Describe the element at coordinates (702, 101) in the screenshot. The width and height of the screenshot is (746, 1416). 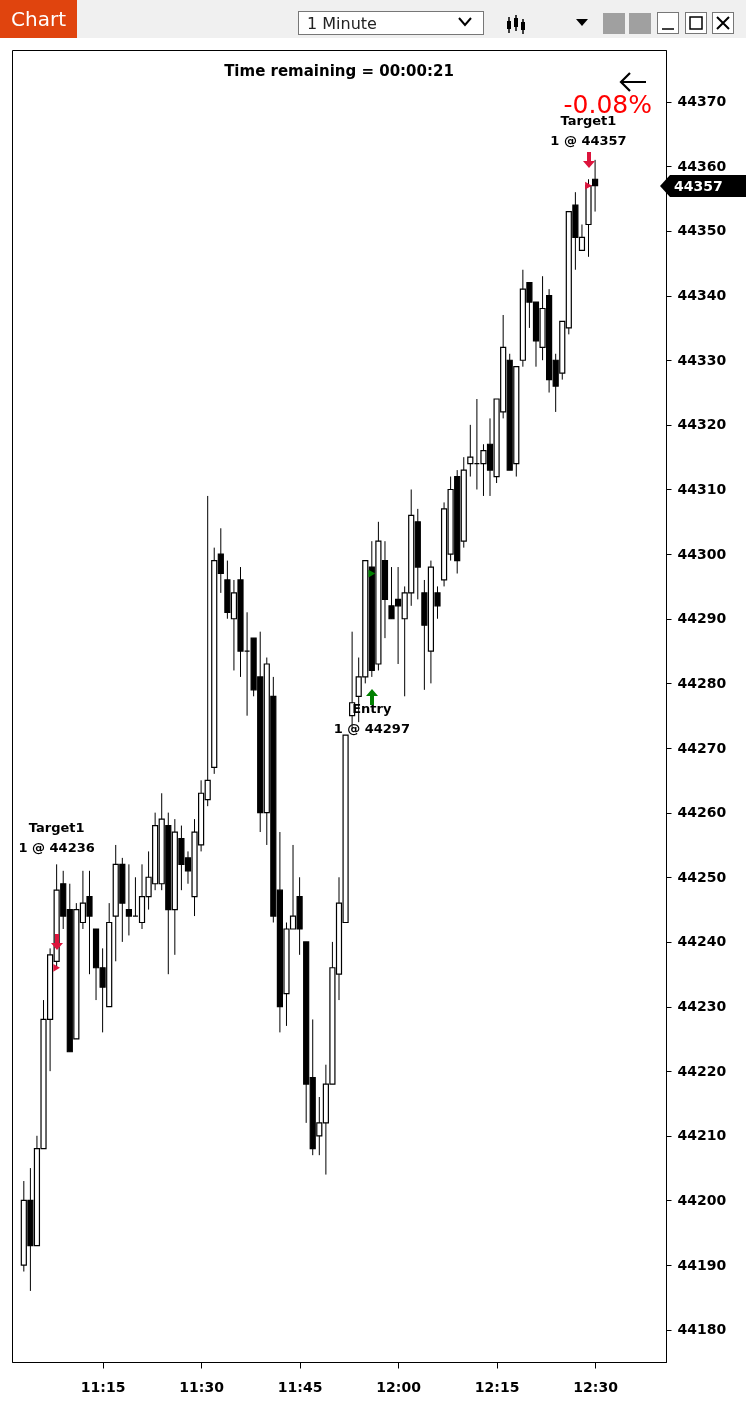
I see `y-tick-label: 44370` at that location.